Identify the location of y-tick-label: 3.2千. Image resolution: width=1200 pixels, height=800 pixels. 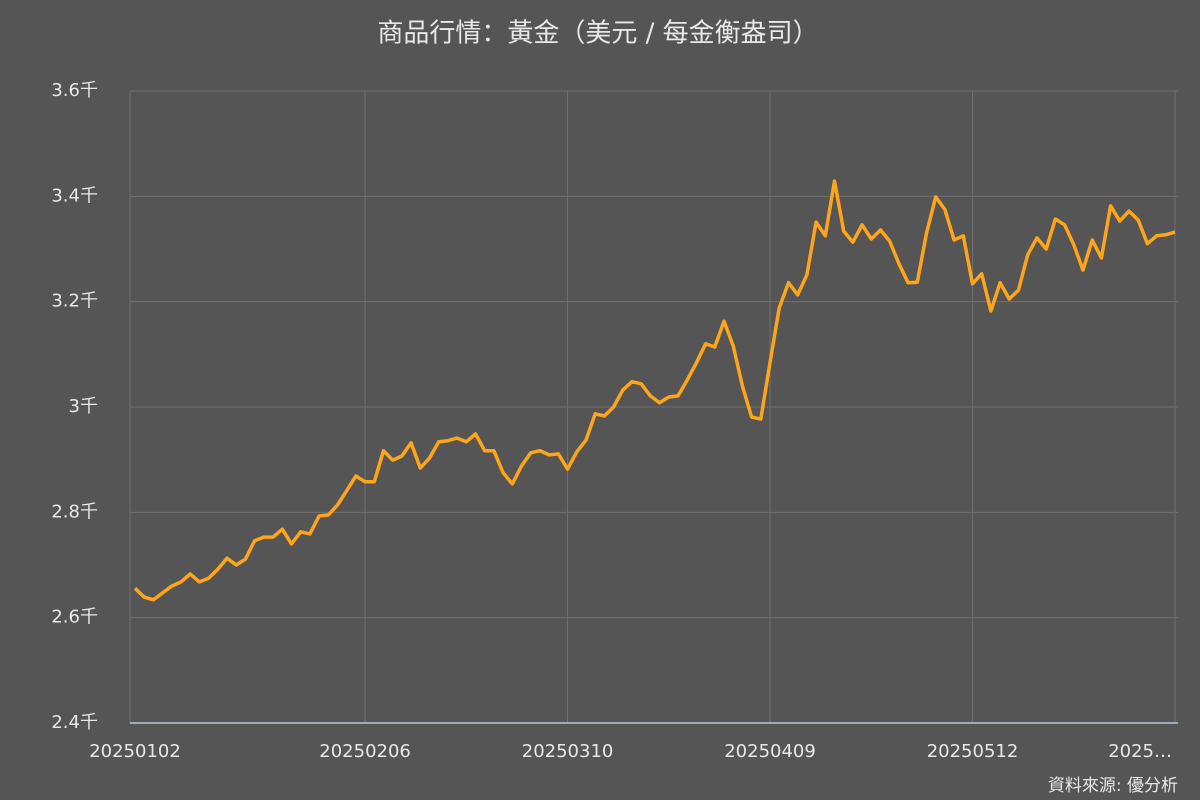
(74, 301).